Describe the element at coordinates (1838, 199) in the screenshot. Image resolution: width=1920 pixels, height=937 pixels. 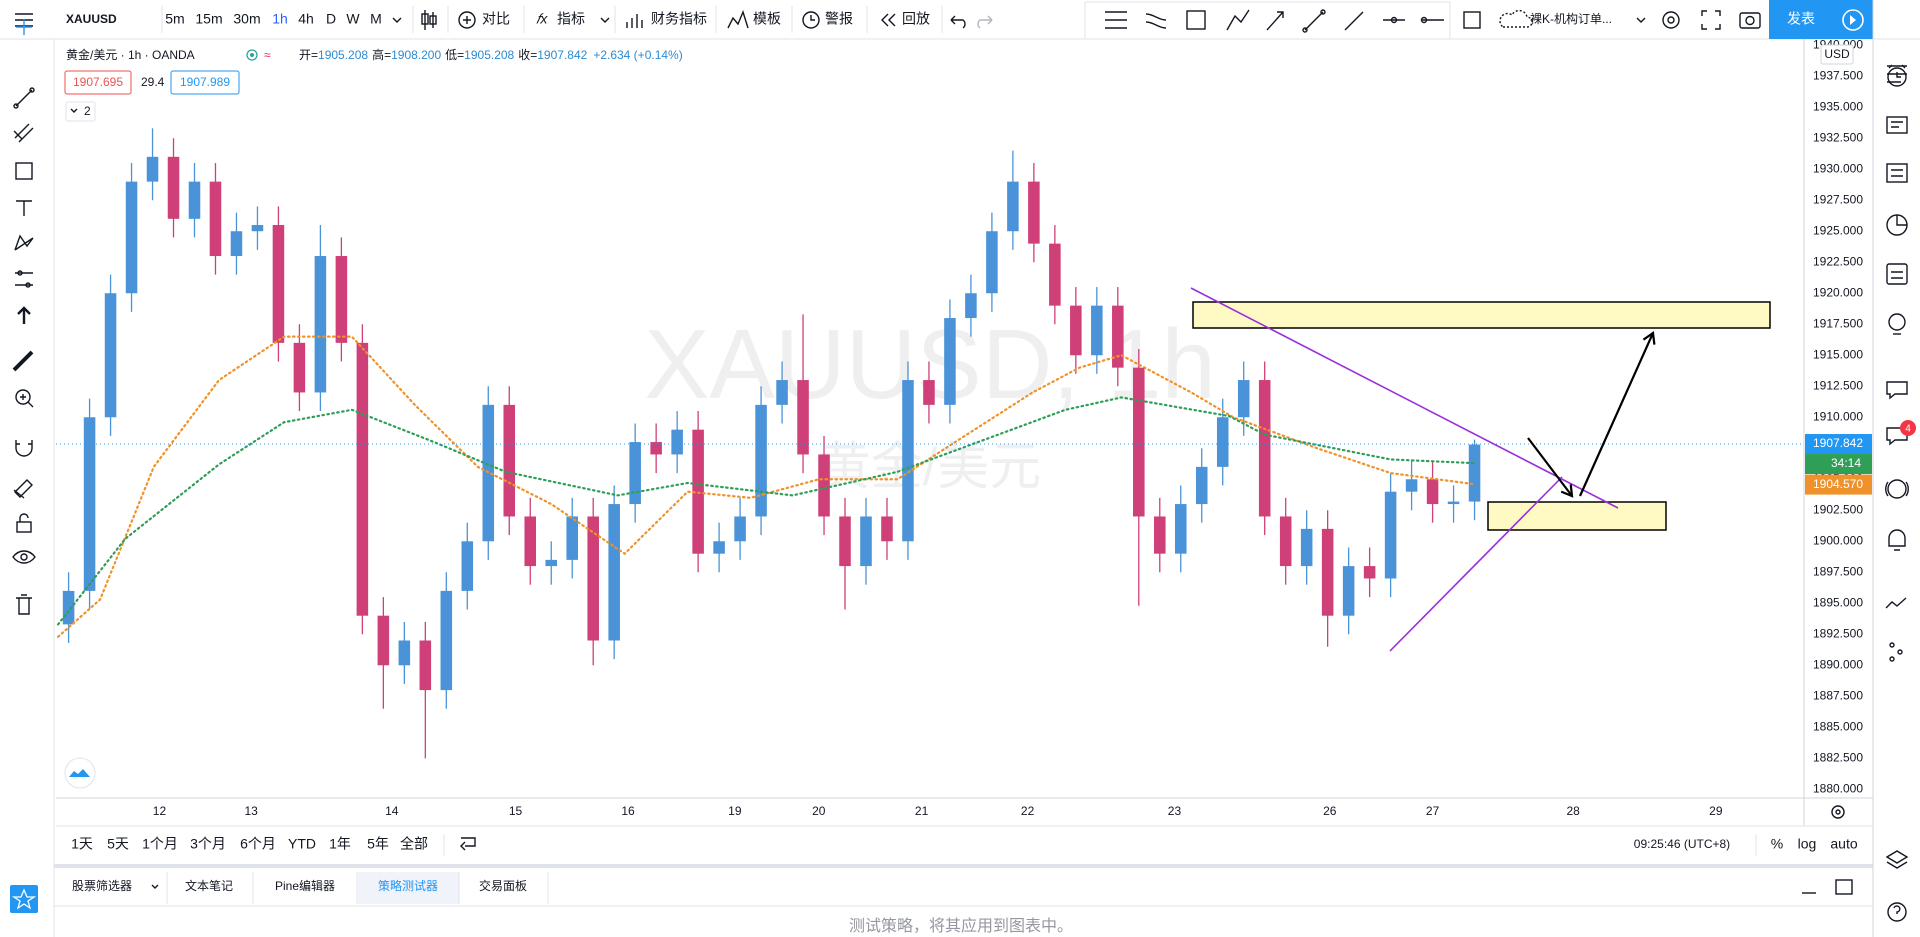
I see `y-tick-label: 1927.500` at that location.